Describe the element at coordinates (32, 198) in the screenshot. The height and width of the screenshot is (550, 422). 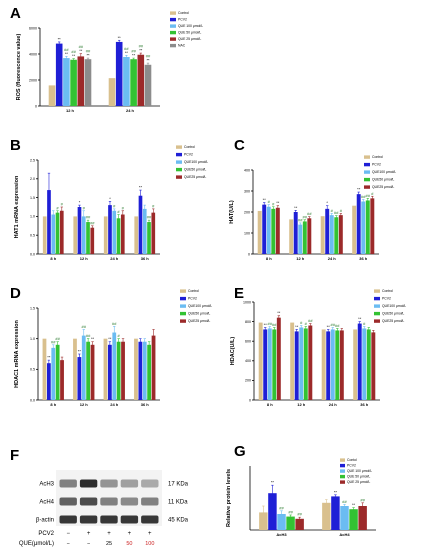
I see `y-tick-label: 1.5` at that location.